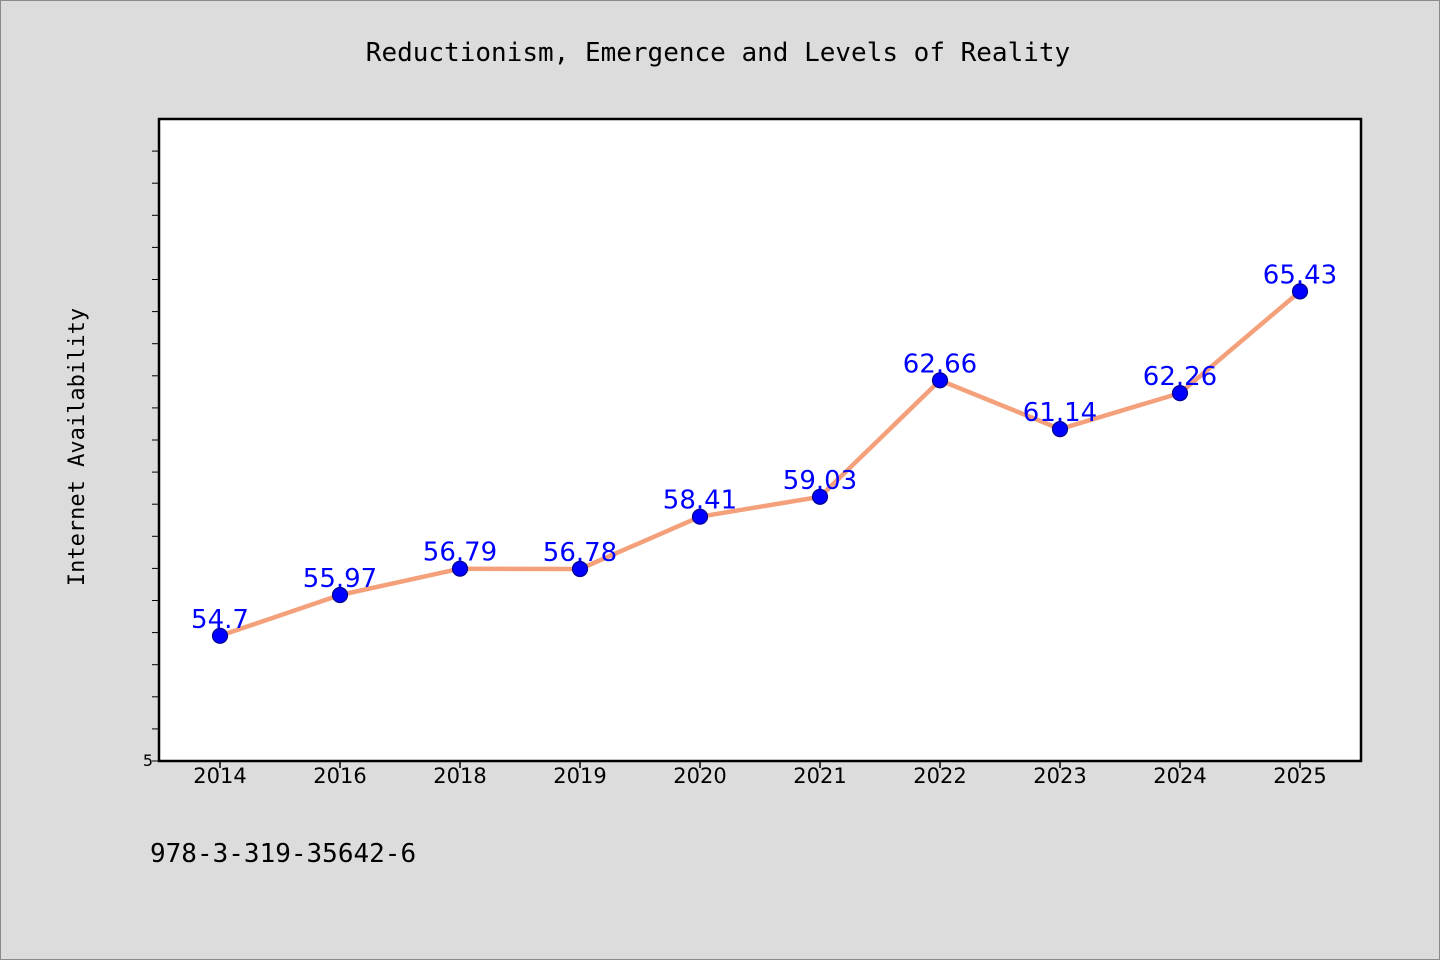  Describe the element at coordinates (219, 776) in the screenshot. I see `x-tick-label: 2014` at that location.